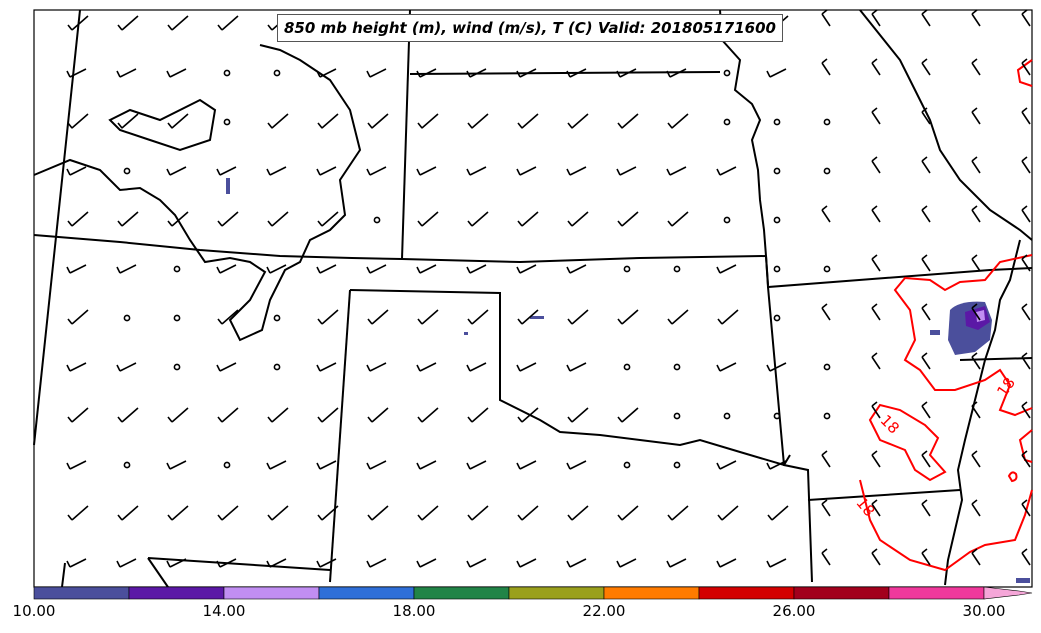 This screenshot has width=1041, height=633. I want to click on terrain-contour, so click(197, 193).